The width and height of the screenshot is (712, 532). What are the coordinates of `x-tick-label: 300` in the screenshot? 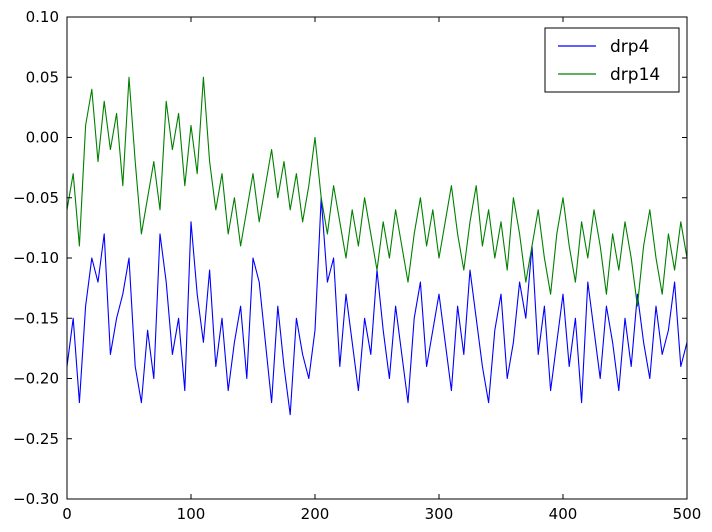 It's located at (439, 514).